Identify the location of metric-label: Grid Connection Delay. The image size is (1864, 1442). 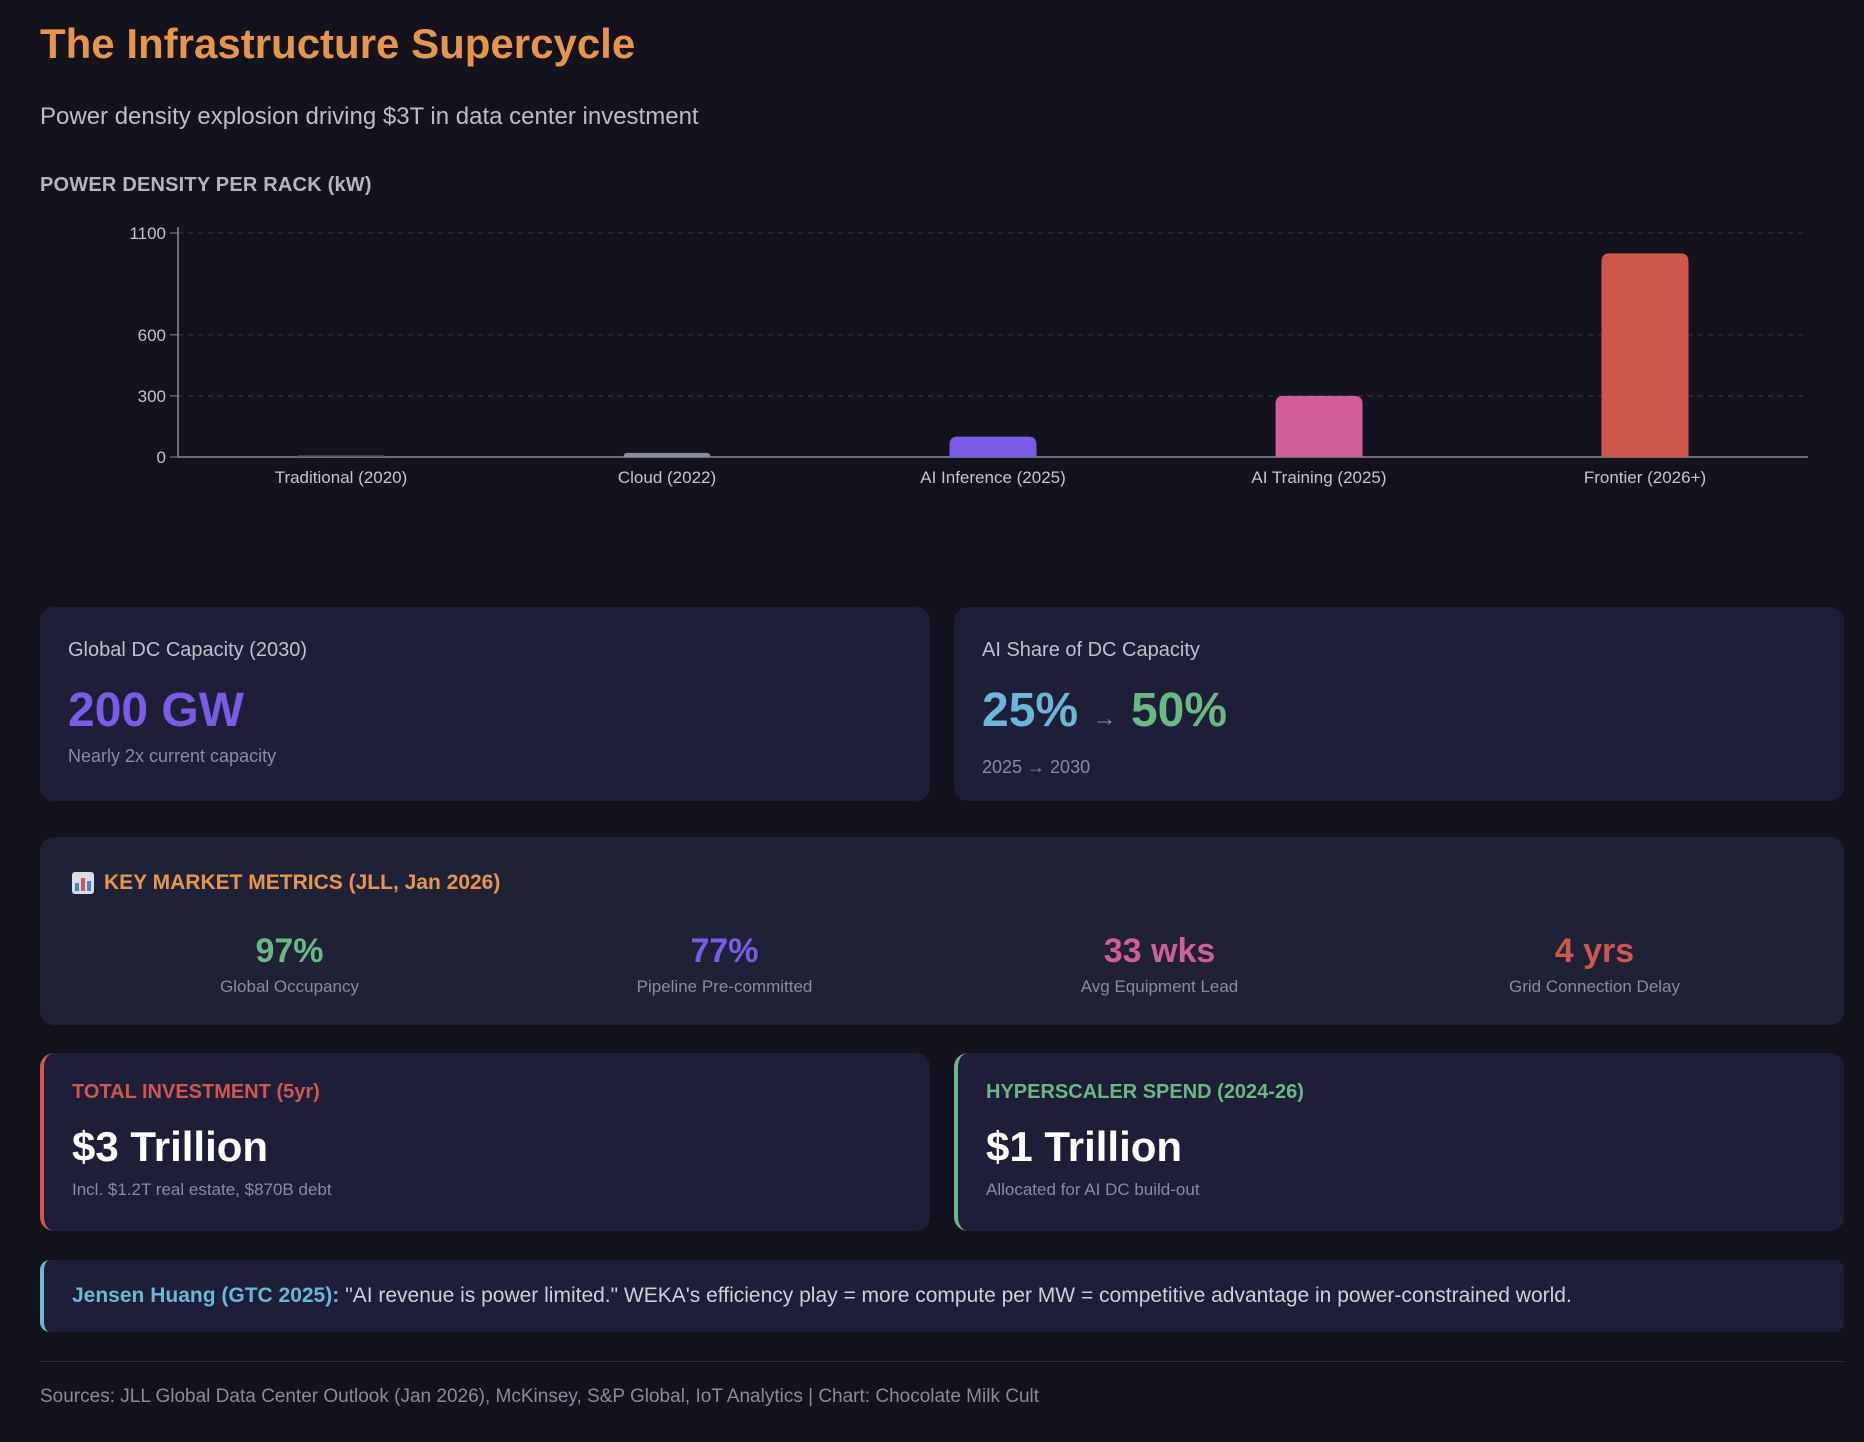
(1594, 986).